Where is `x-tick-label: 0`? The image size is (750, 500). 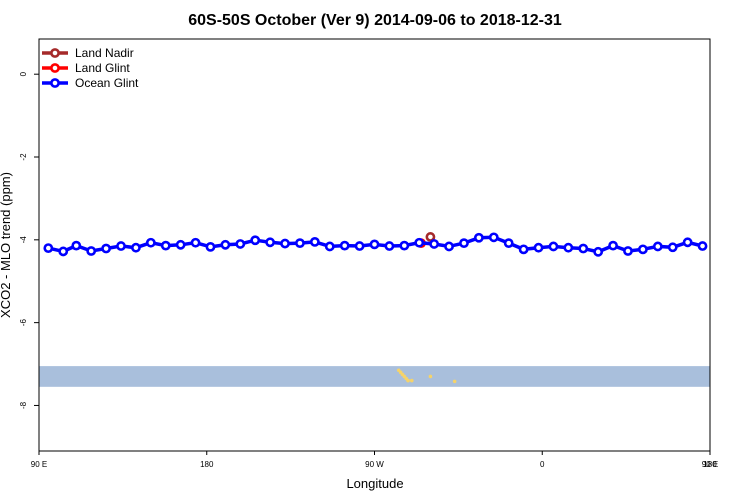
x-tick-label: 0 is located at coordinates (542, 464).